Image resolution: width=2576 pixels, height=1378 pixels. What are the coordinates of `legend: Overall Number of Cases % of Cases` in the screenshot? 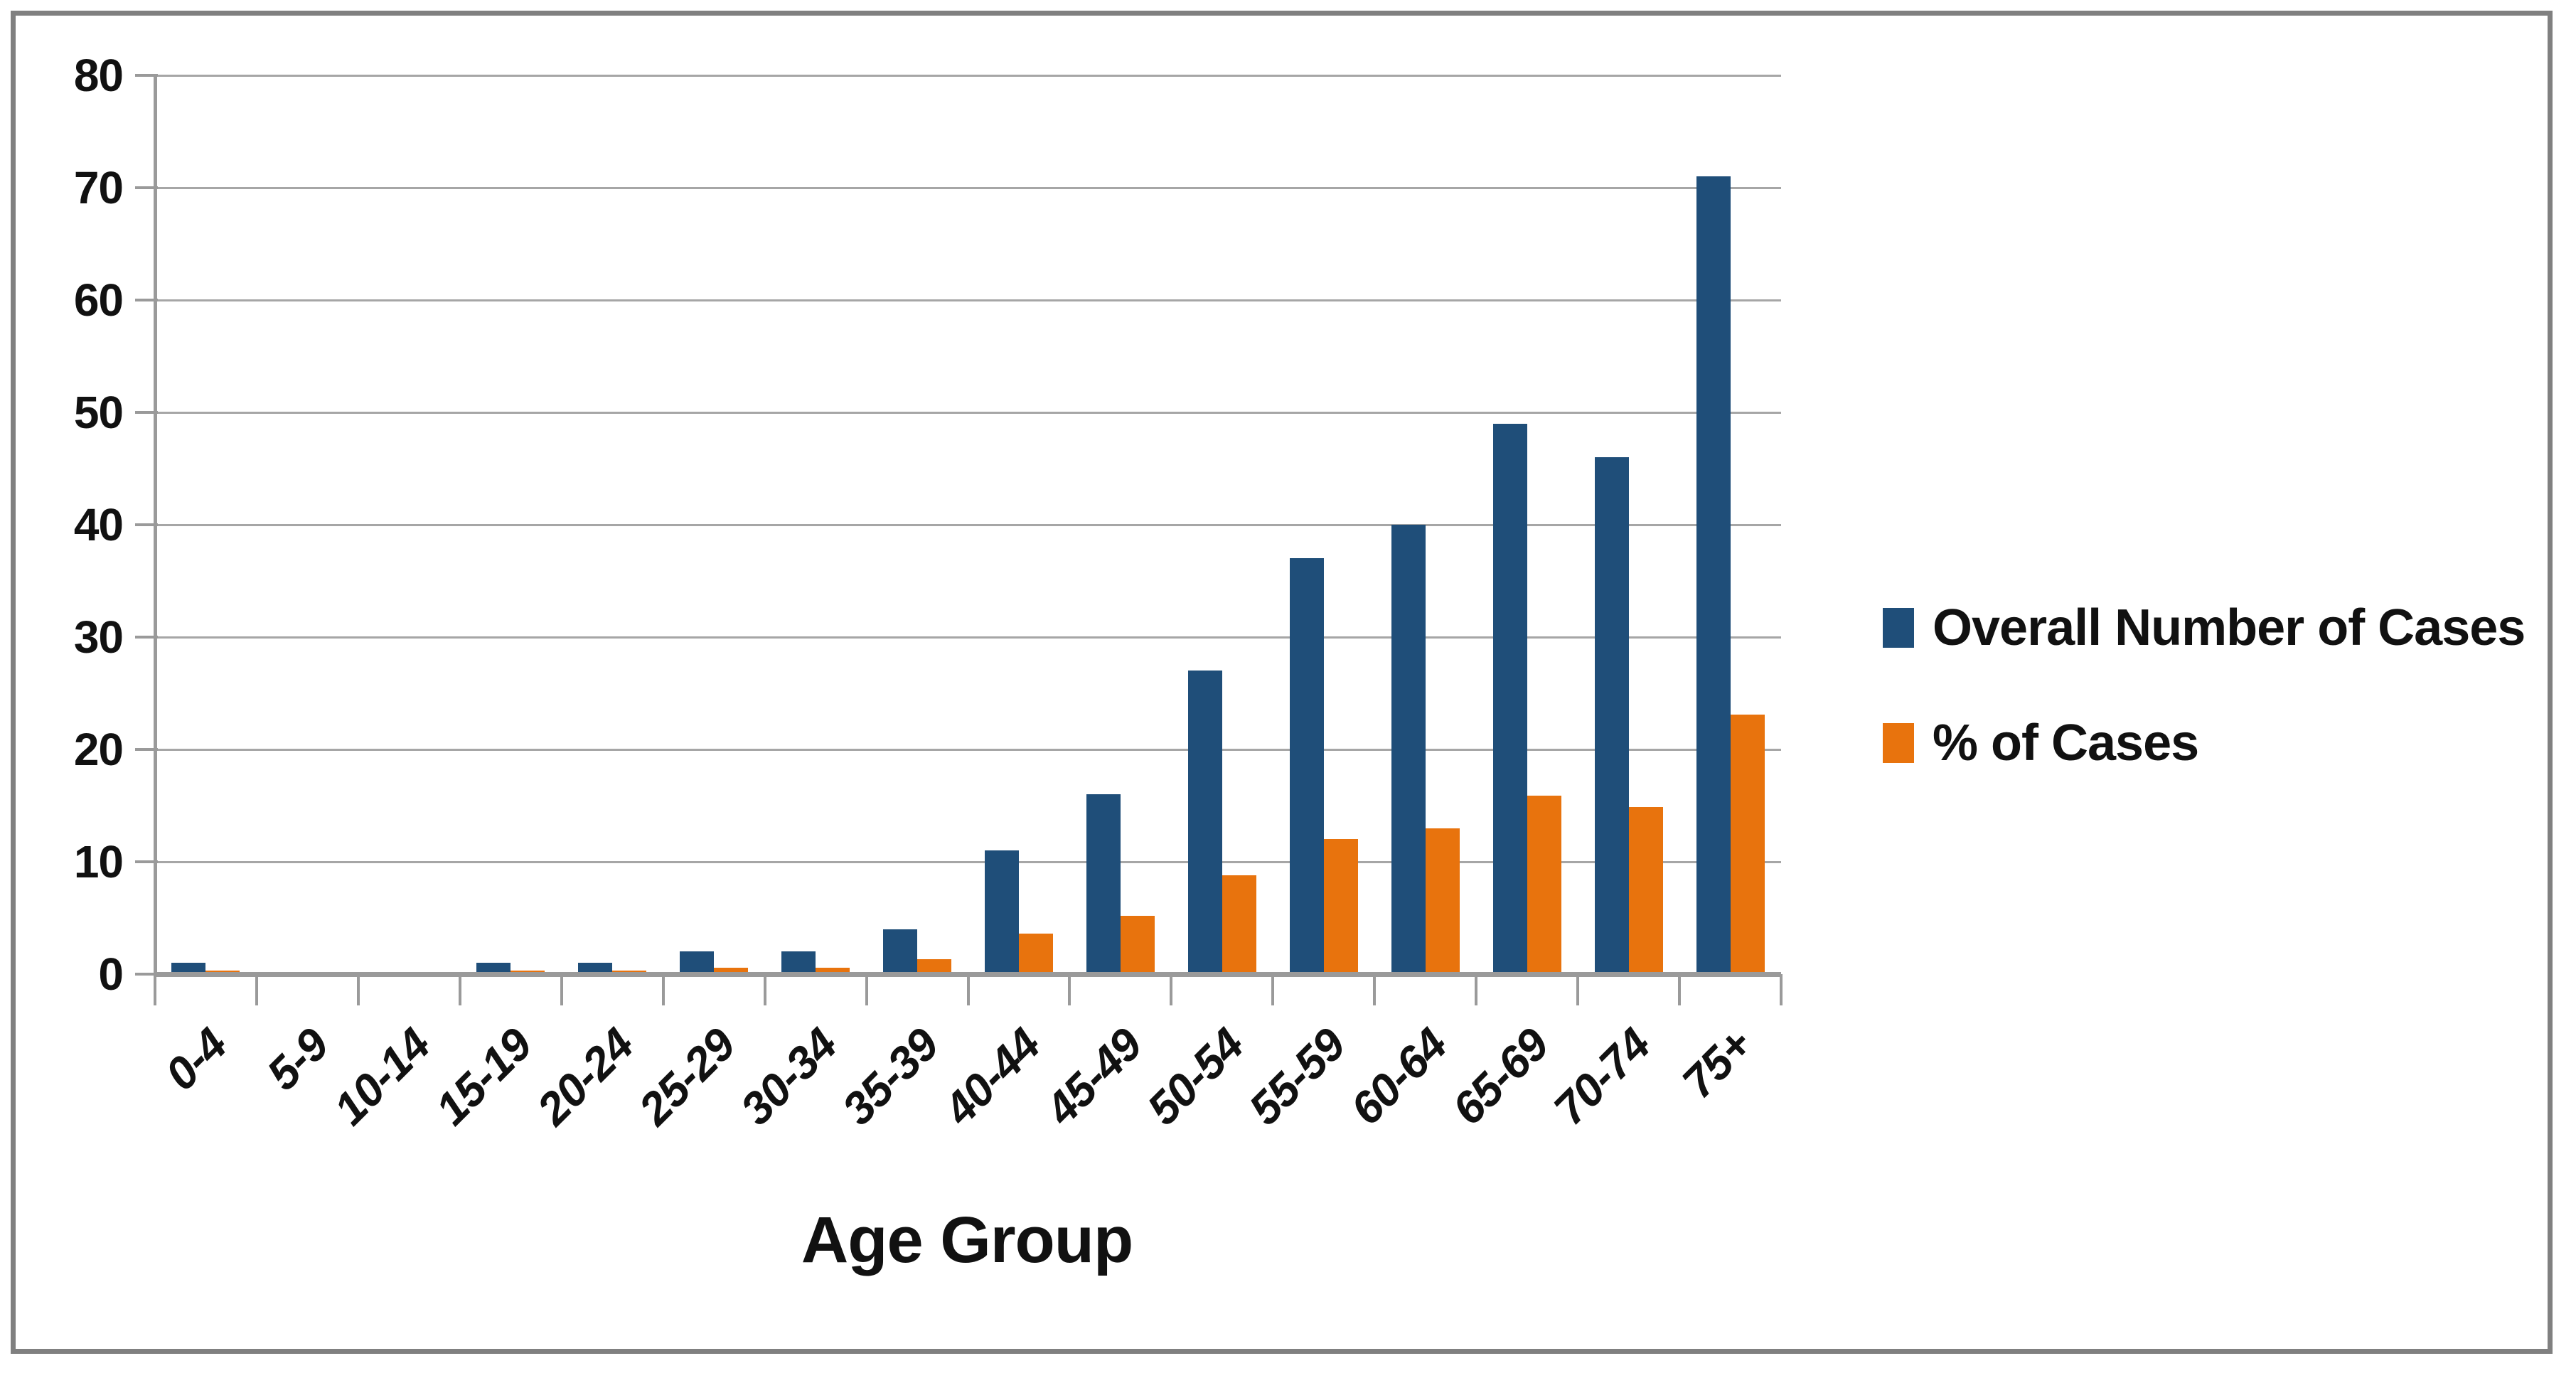 It's located at (2204, 717).